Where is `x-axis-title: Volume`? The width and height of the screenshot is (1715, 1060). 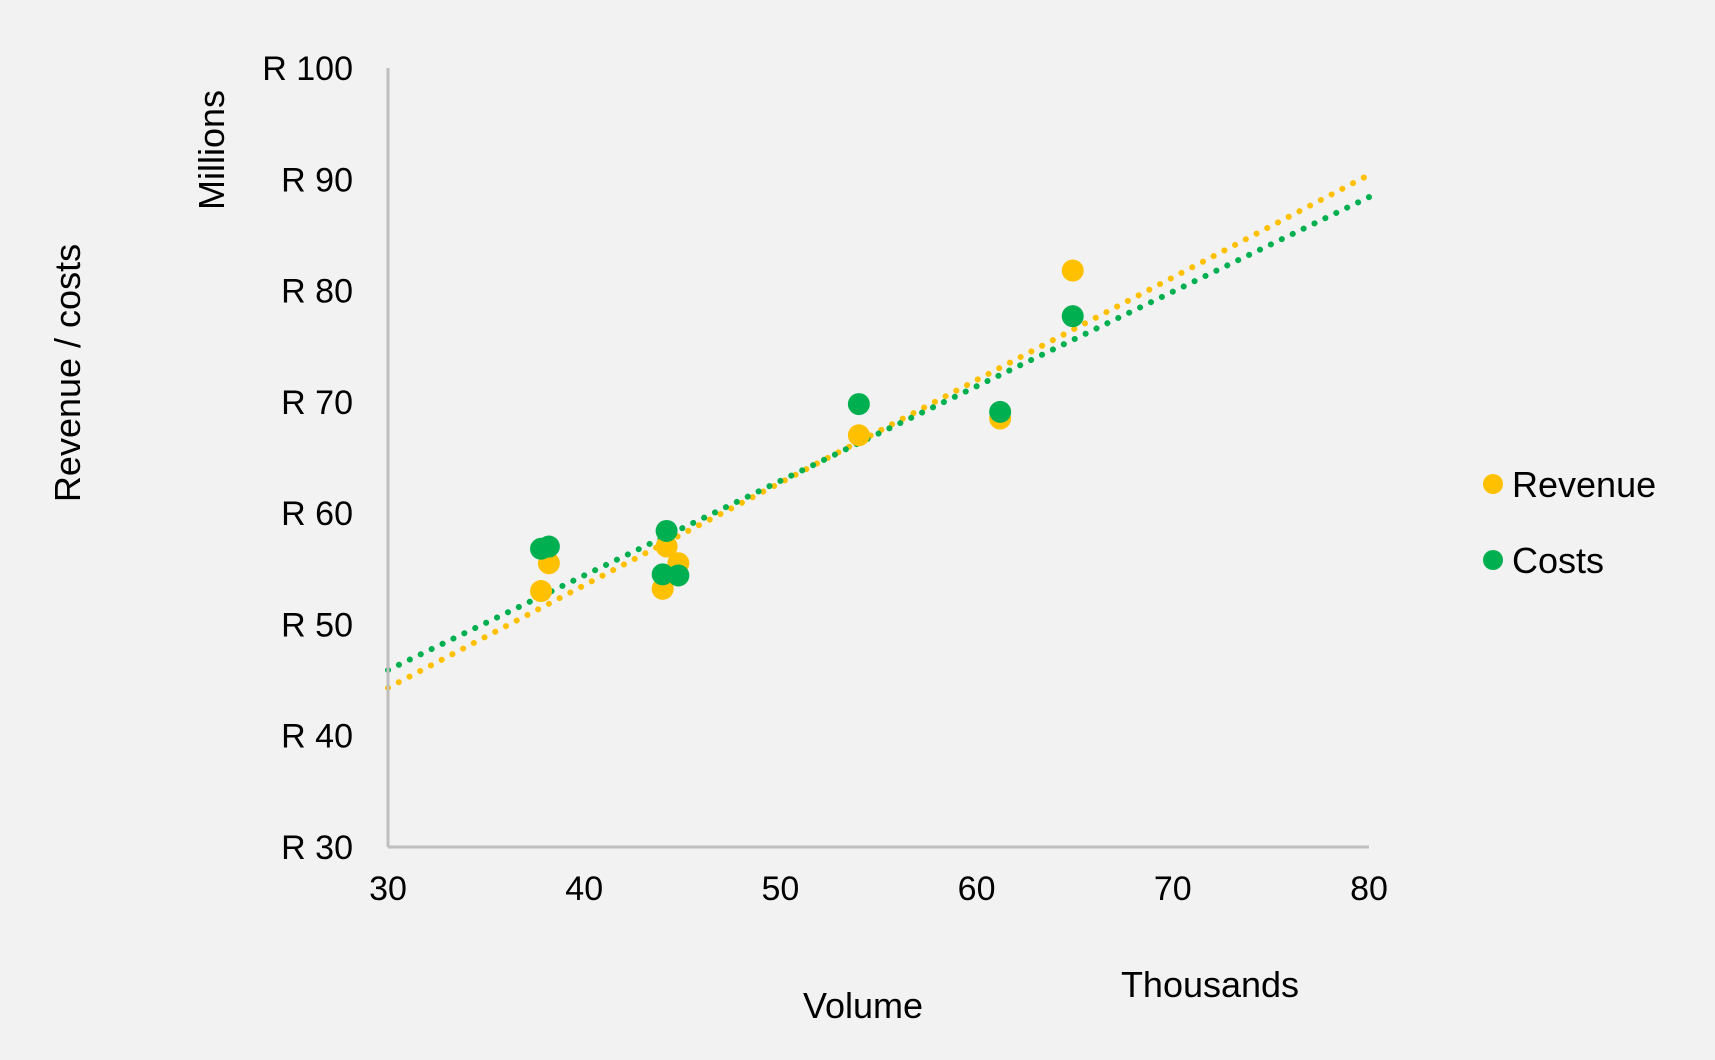 x-axis-title: Volume is located at coordinates (863, 1005).